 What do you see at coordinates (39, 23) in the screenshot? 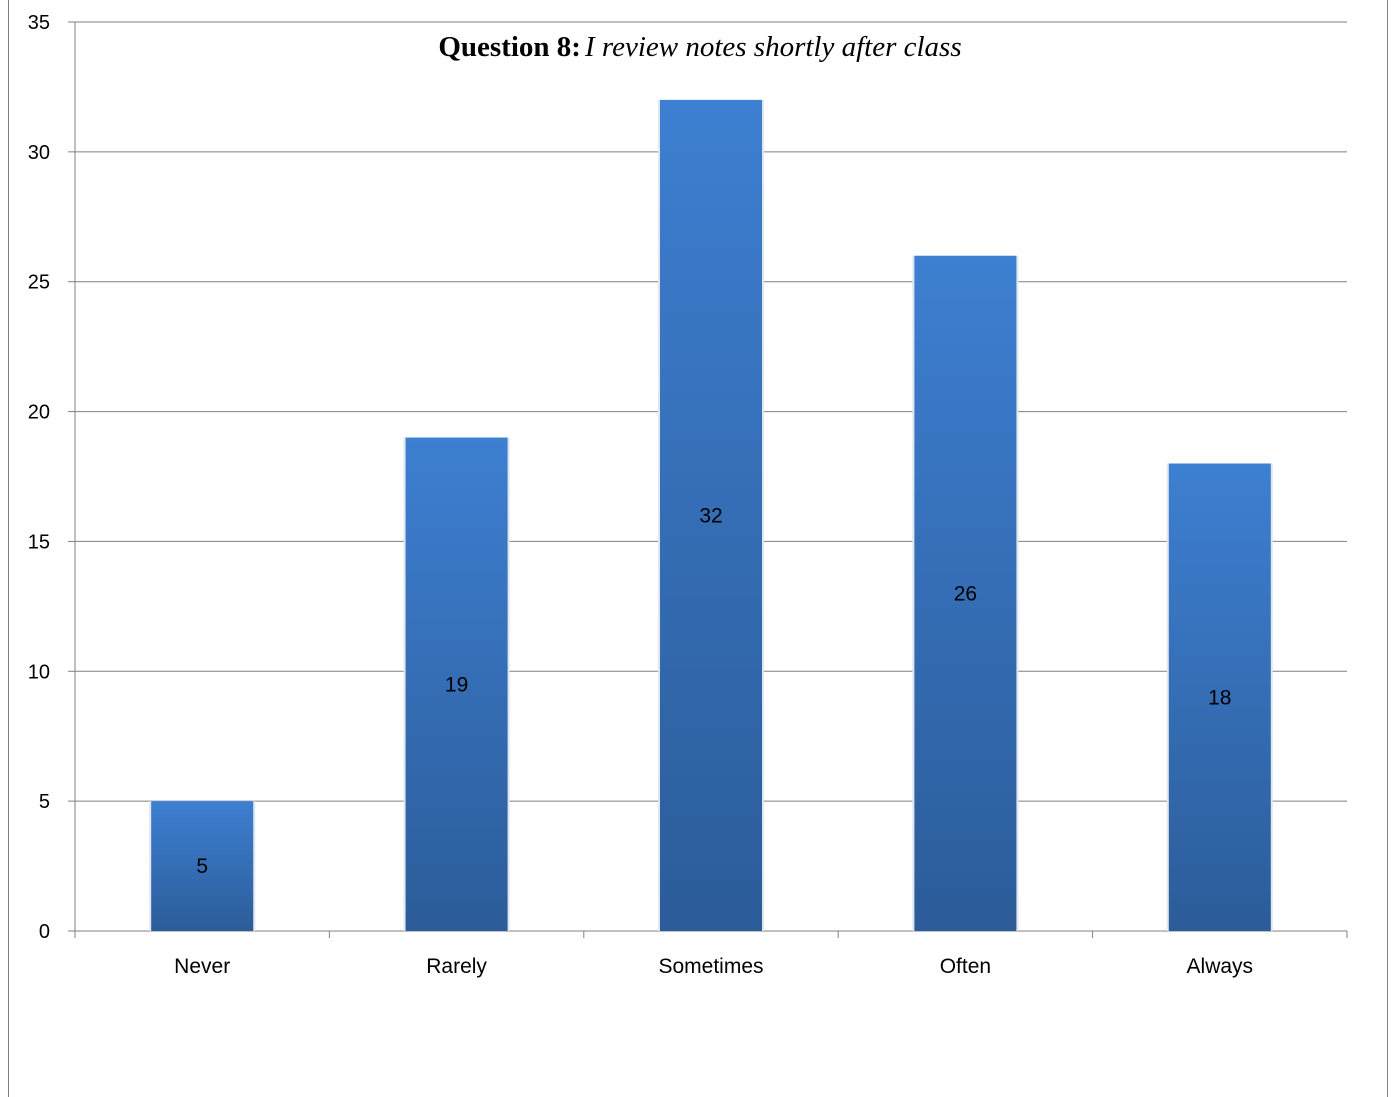
I see `y-tick-label: 35` at bounding box center [39, 23].